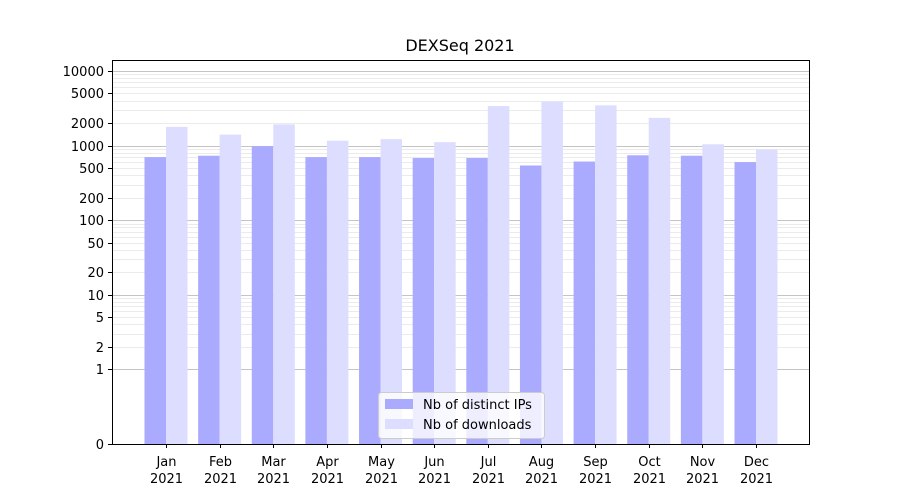 This screenshot has height=500, width=900. Describe the element at coordinates (459, 45) in the screenshot. I see `chart-title: DEXSeq 2021` at that location.